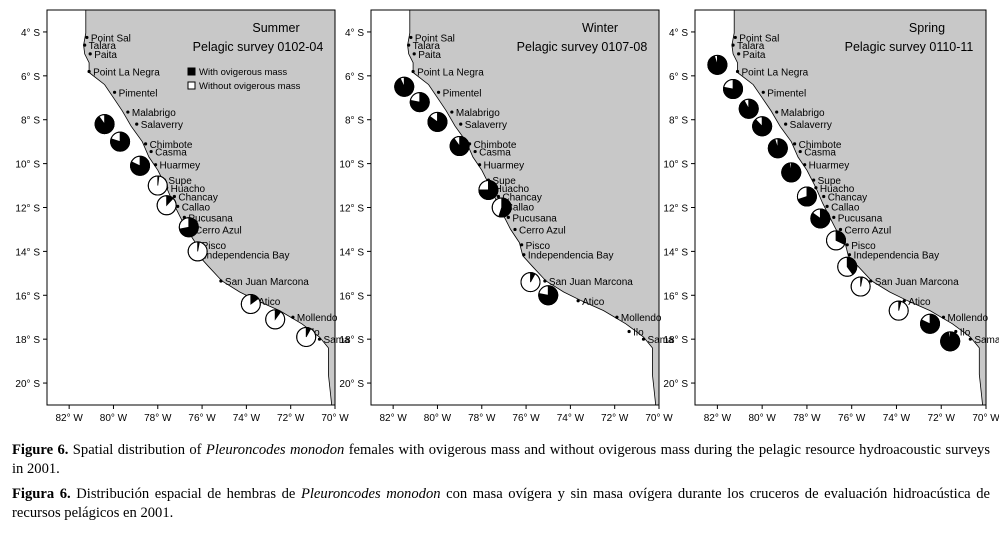  I want to click on town-label: Pucusana, so click(210, 218).